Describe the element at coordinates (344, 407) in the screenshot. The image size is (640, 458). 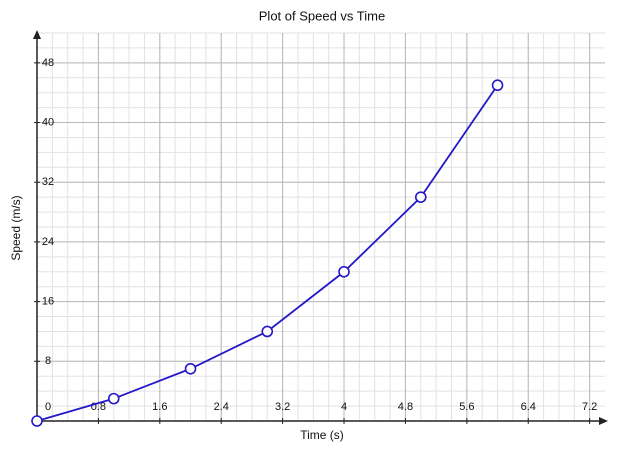
I see `x-tick-label: 4` at that location.